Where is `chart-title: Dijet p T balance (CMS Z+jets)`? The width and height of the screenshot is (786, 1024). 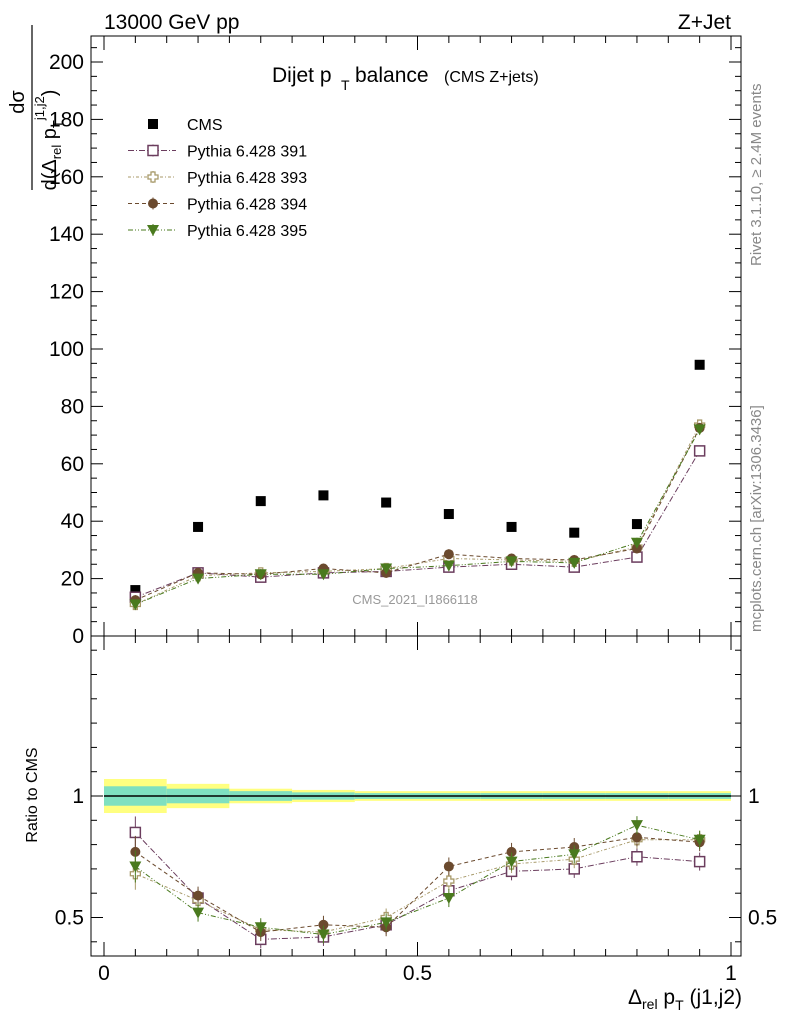
chart-title: Dijet p T balance (CMS Z+jets) is located at coordinates (405, 78).